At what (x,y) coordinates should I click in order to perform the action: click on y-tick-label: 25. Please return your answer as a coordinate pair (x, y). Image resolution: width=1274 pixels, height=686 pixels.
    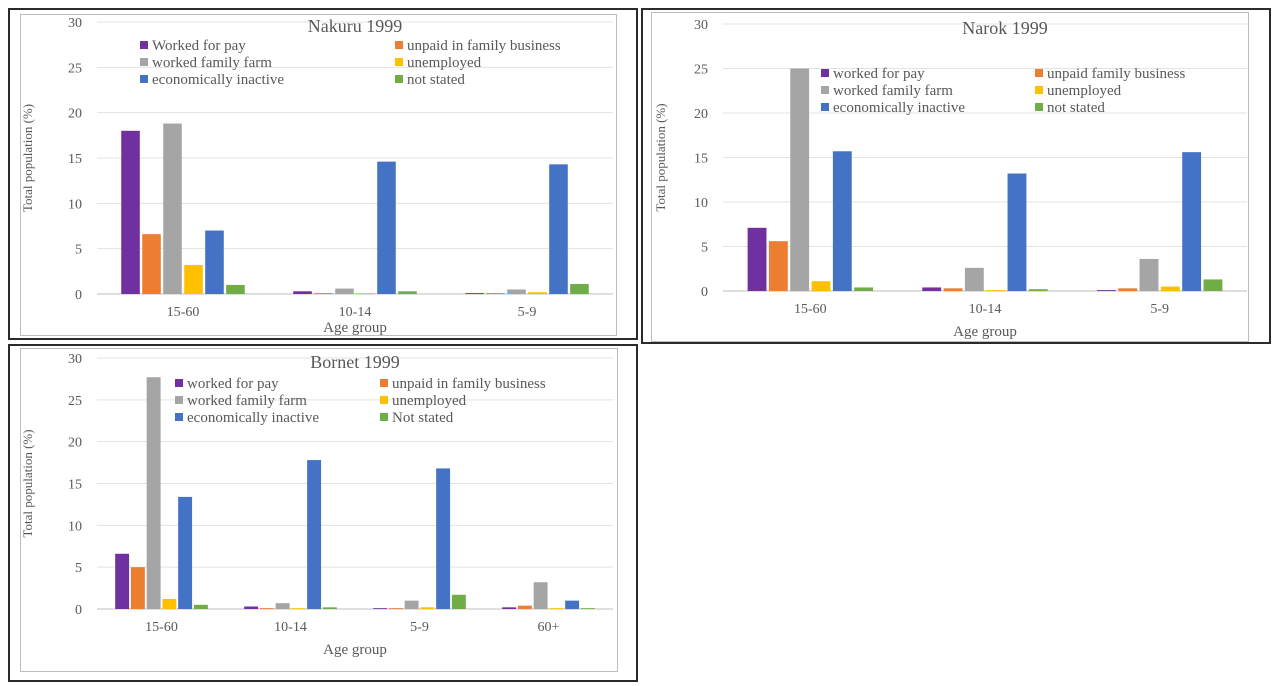
    Looking at the image, I should click on (75, 68).